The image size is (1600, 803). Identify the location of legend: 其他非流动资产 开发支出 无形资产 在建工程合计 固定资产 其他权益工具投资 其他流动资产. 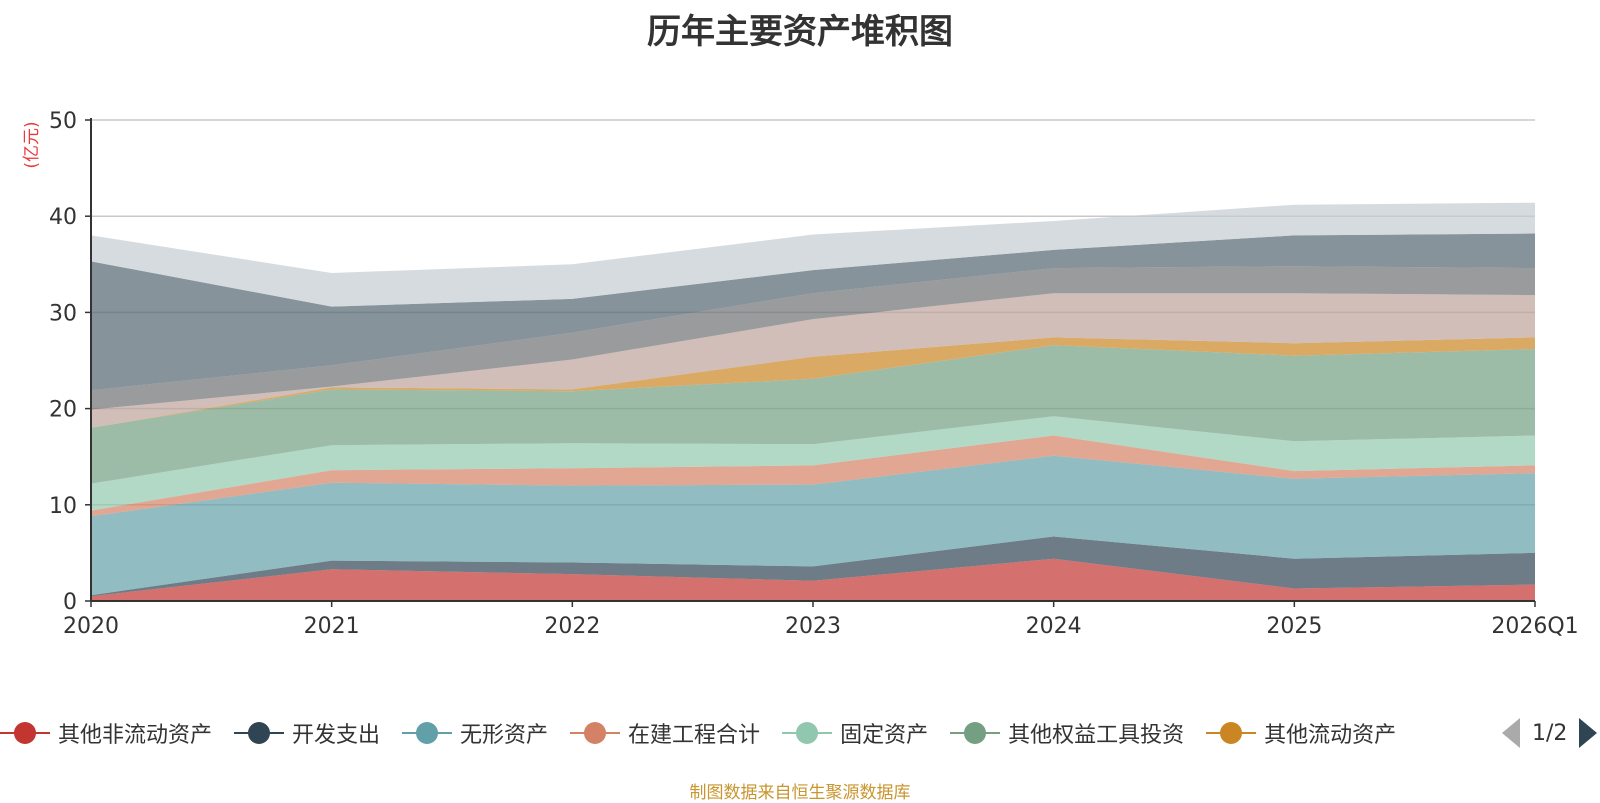
(709, 733).